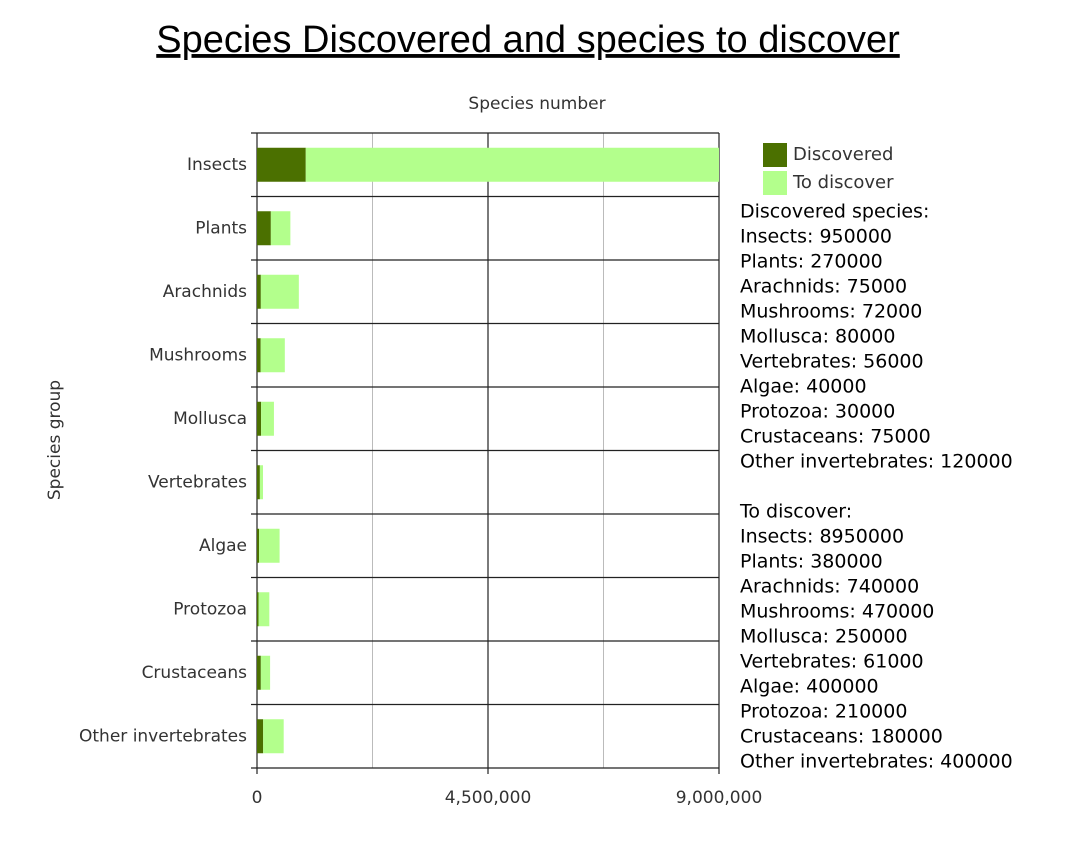  I want to click on annotation-line: Plants: 380000, so click(811, 562).